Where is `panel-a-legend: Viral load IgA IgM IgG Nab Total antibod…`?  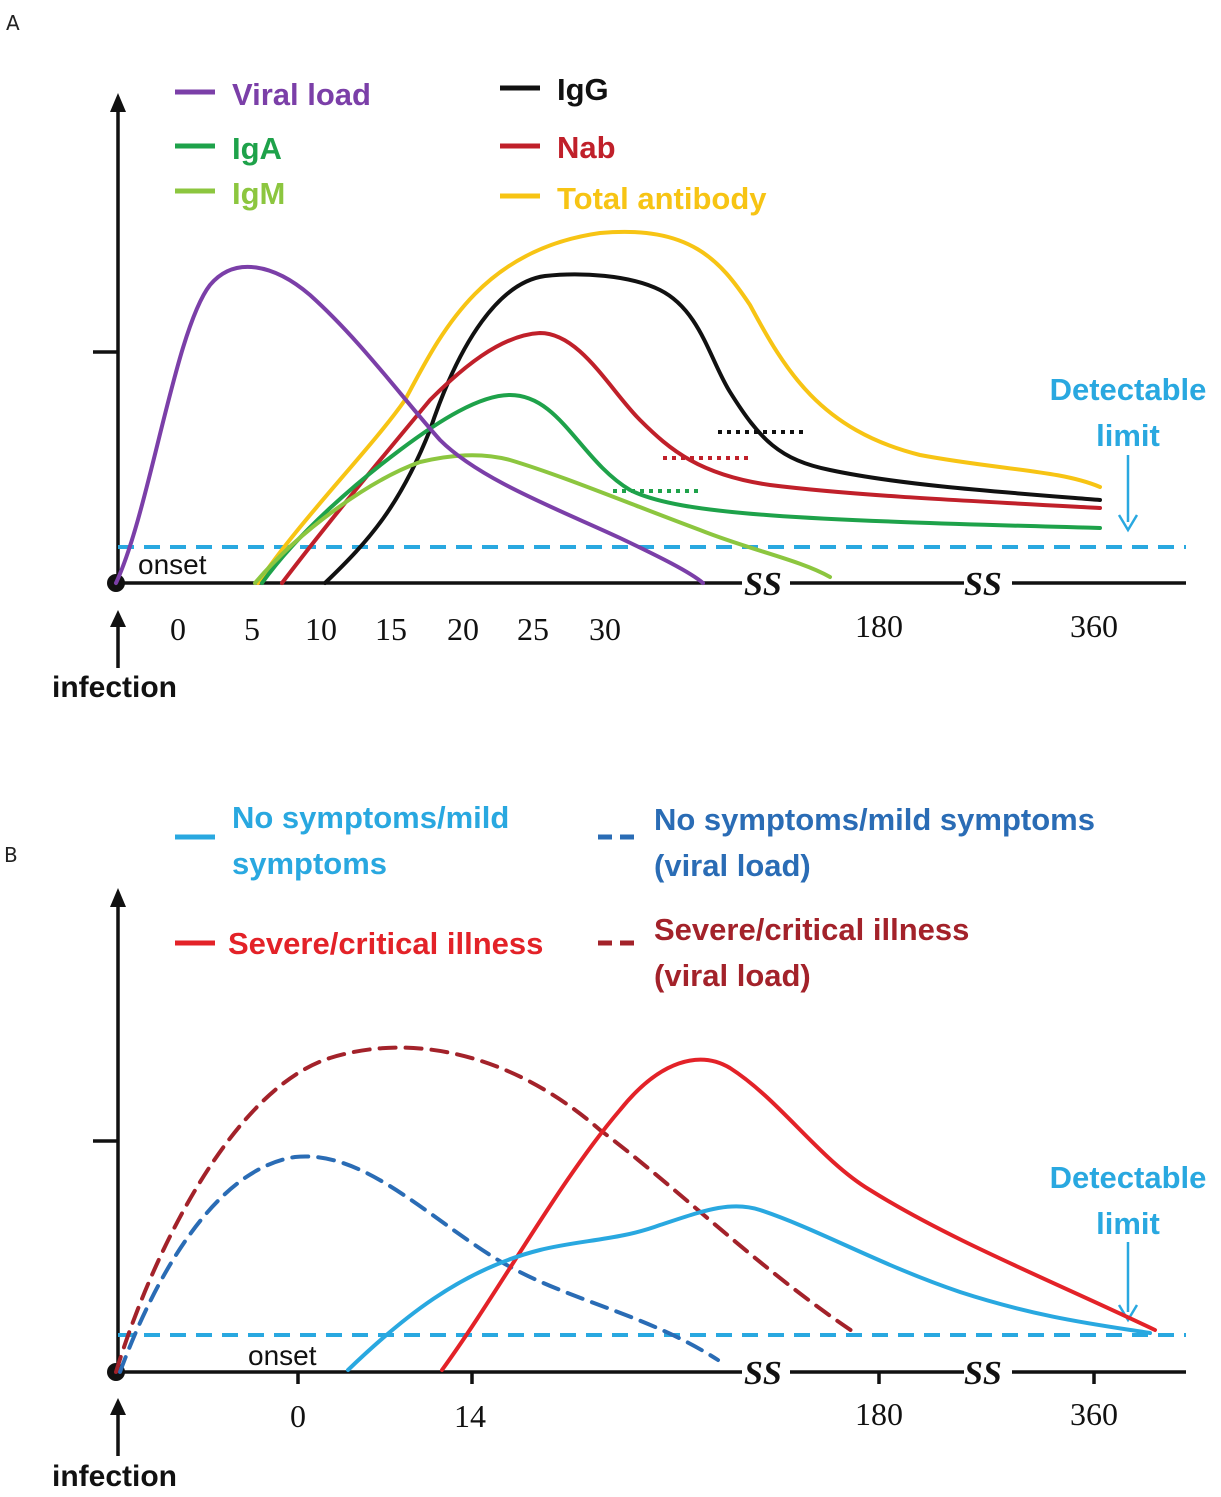
panel-a-legend: Viral load IgA IgM IgG Nab Total antibod… is located at coordinates (471, 144).